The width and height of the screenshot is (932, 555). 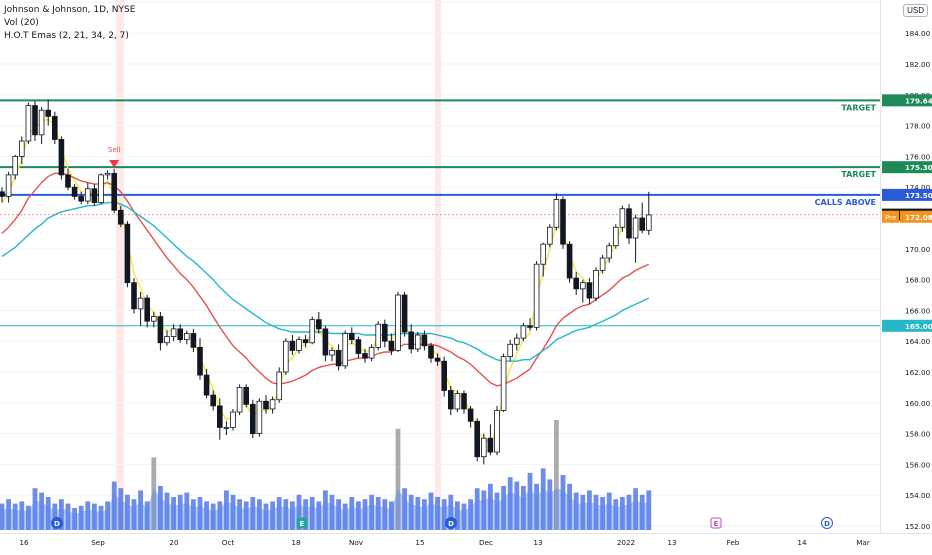 What do you see at coordinates (918, 434) in the screenshot?
I see `price-tick-label: 158.00` at bounding box center [918, 434].